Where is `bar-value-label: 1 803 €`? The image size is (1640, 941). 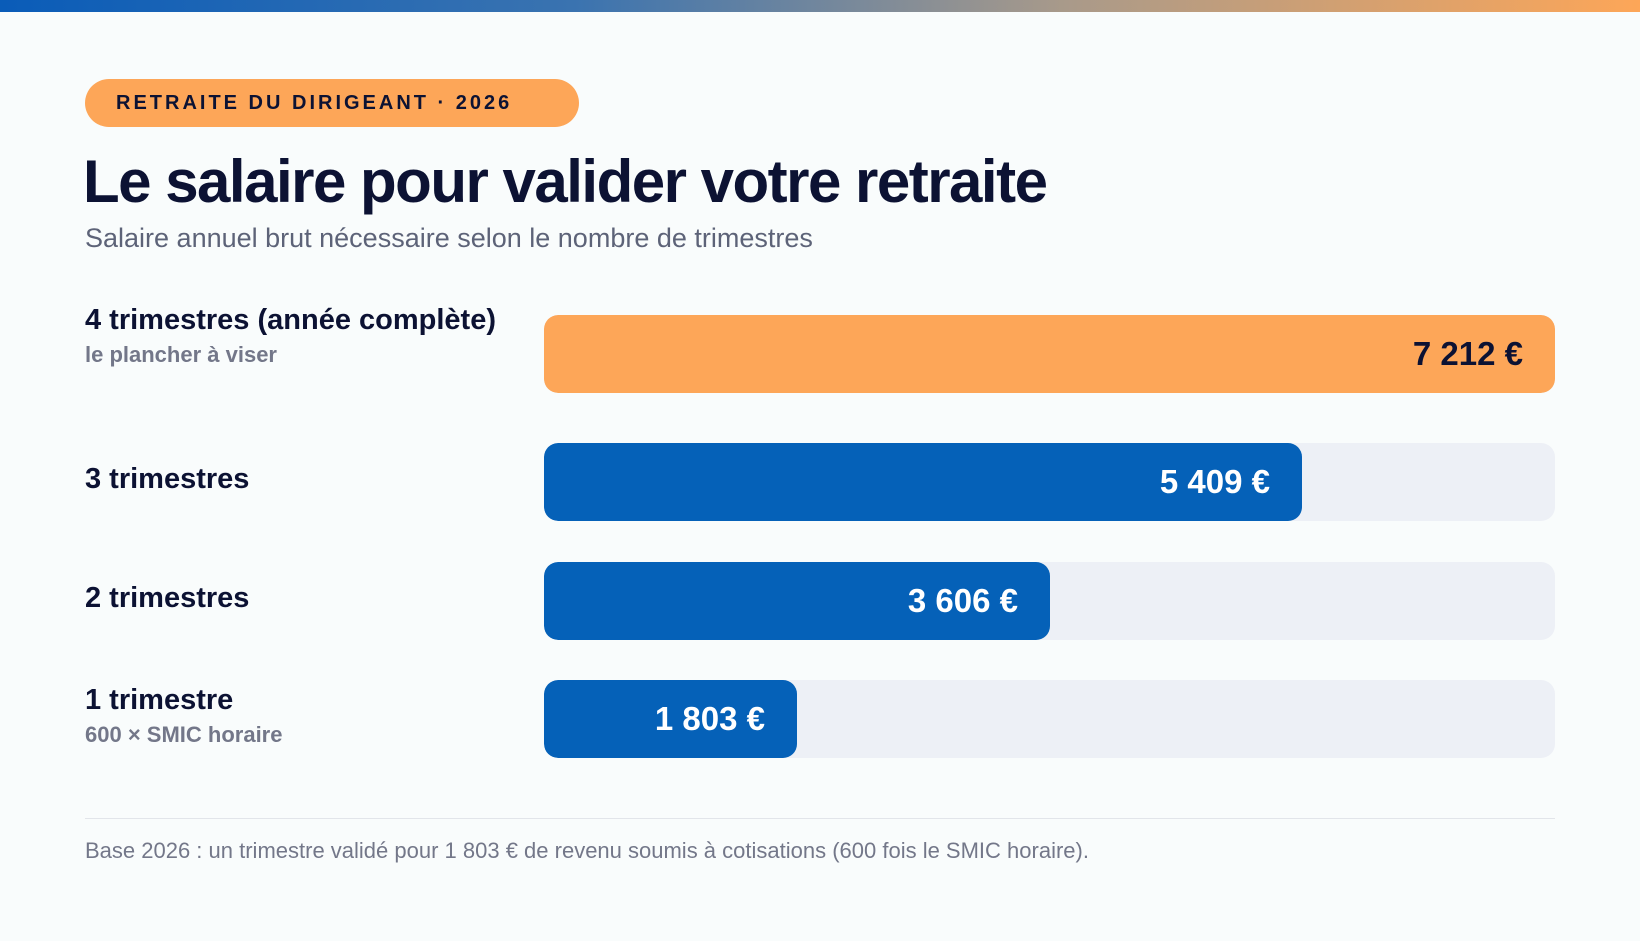 bar-value-label: 1 803 € is located at coordinates (709, 718).